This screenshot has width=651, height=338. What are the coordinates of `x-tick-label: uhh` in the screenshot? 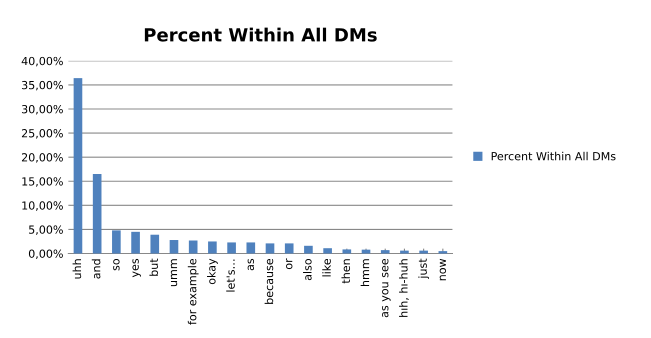 It's located at (77, 269).